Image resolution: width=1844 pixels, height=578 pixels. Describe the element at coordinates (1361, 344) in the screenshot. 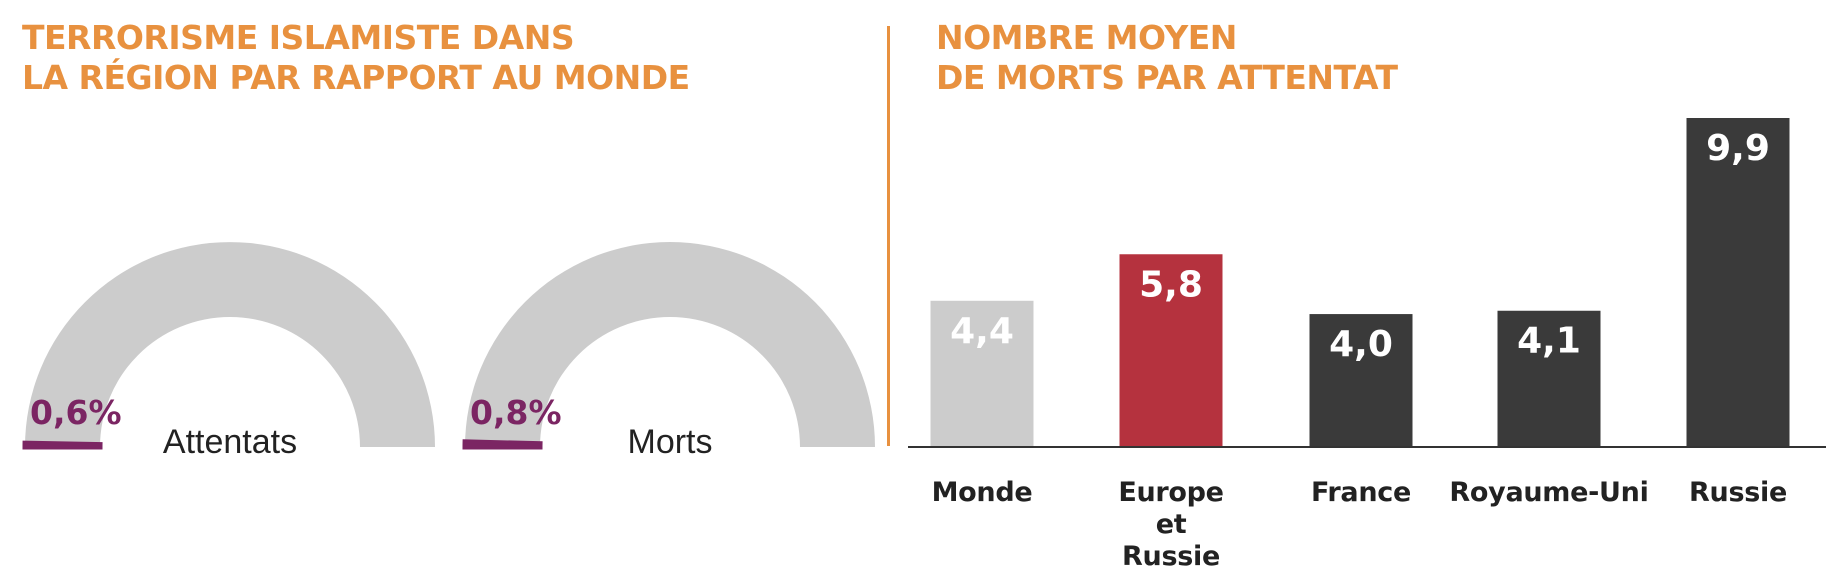

I see `bar-value-label: 4,0` at that location.